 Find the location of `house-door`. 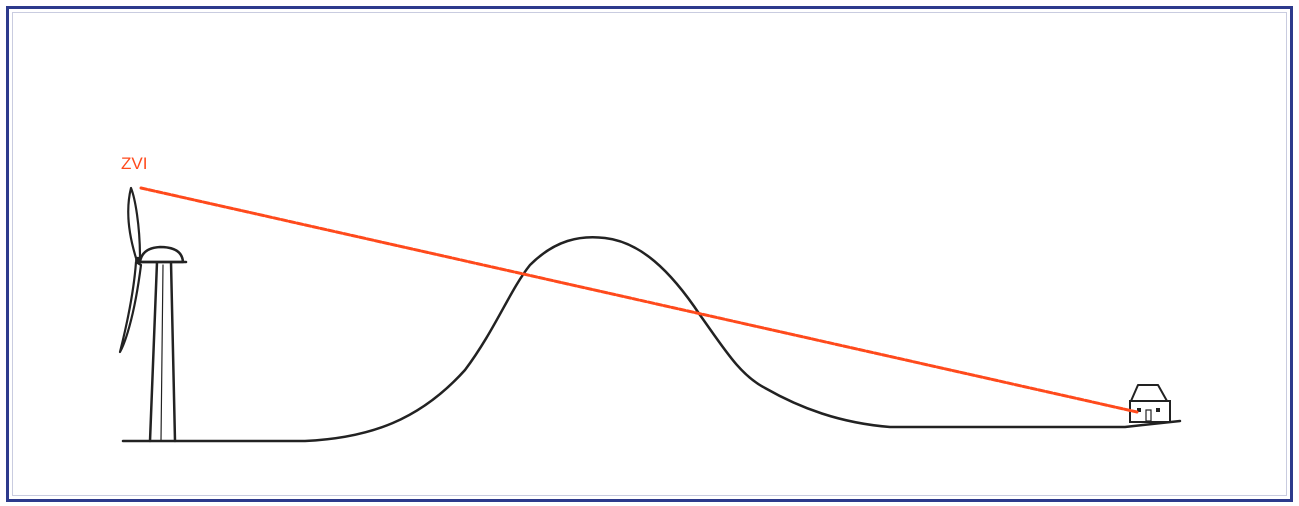

house-door is located at coordinates (1148, 415).